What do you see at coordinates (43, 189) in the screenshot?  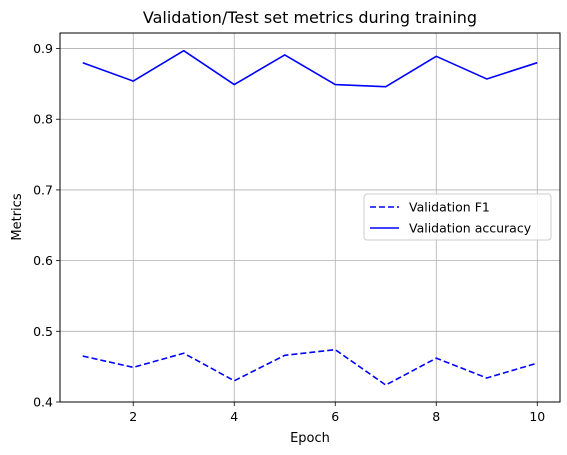 I see `y-tick-label: 0.7` at bounding box center [43, 189].